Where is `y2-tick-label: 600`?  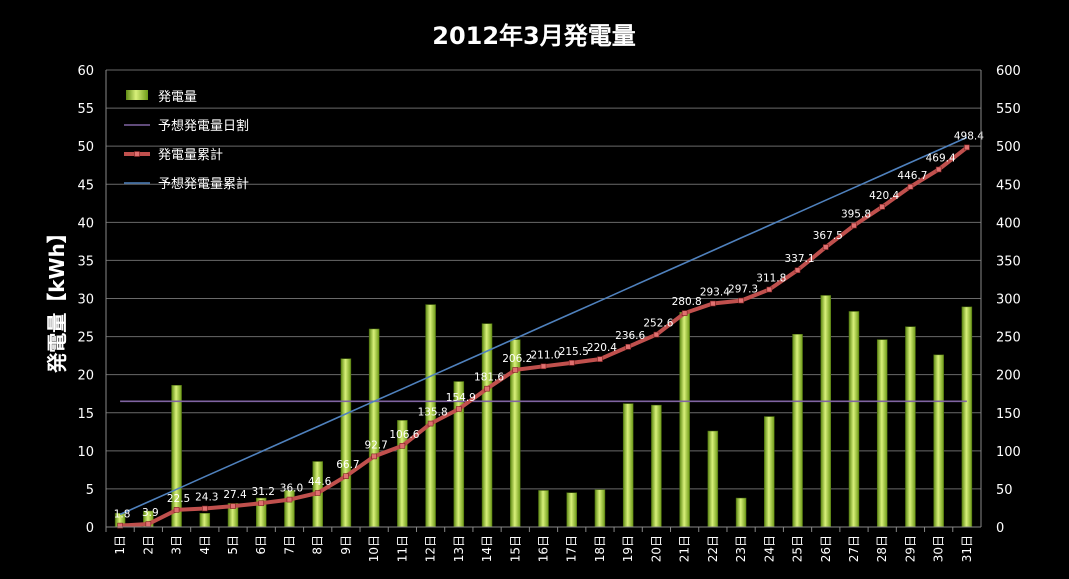 y2-tick-label: 600 is located at coordinates (1008, 71).